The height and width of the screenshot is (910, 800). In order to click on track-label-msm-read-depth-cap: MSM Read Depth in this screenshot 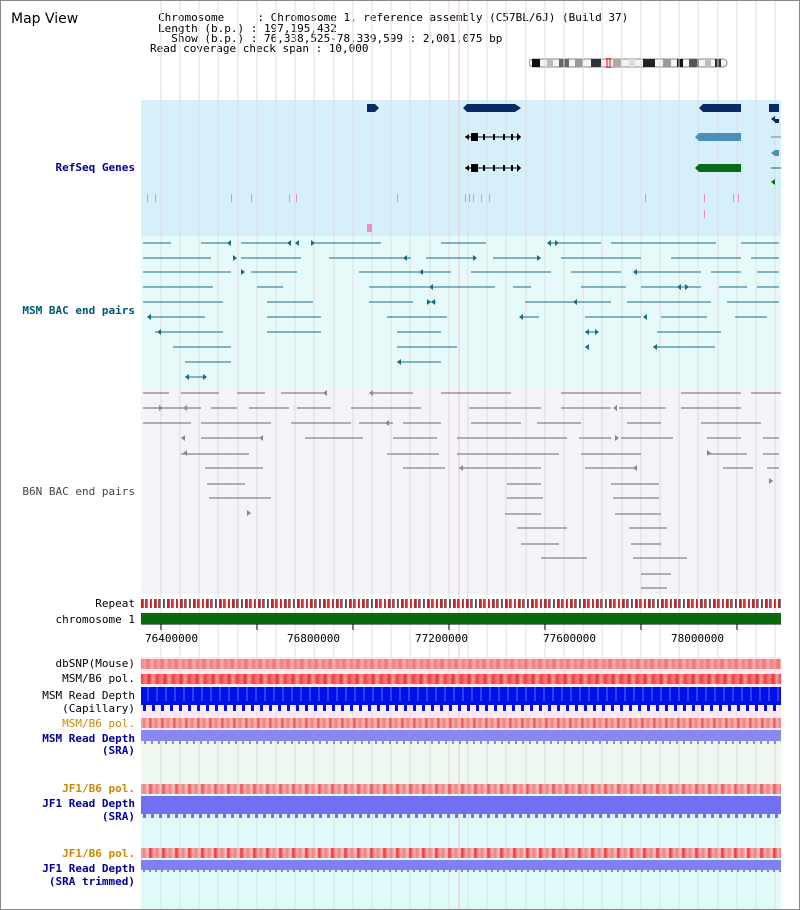, I will do `click(88, 695)`.